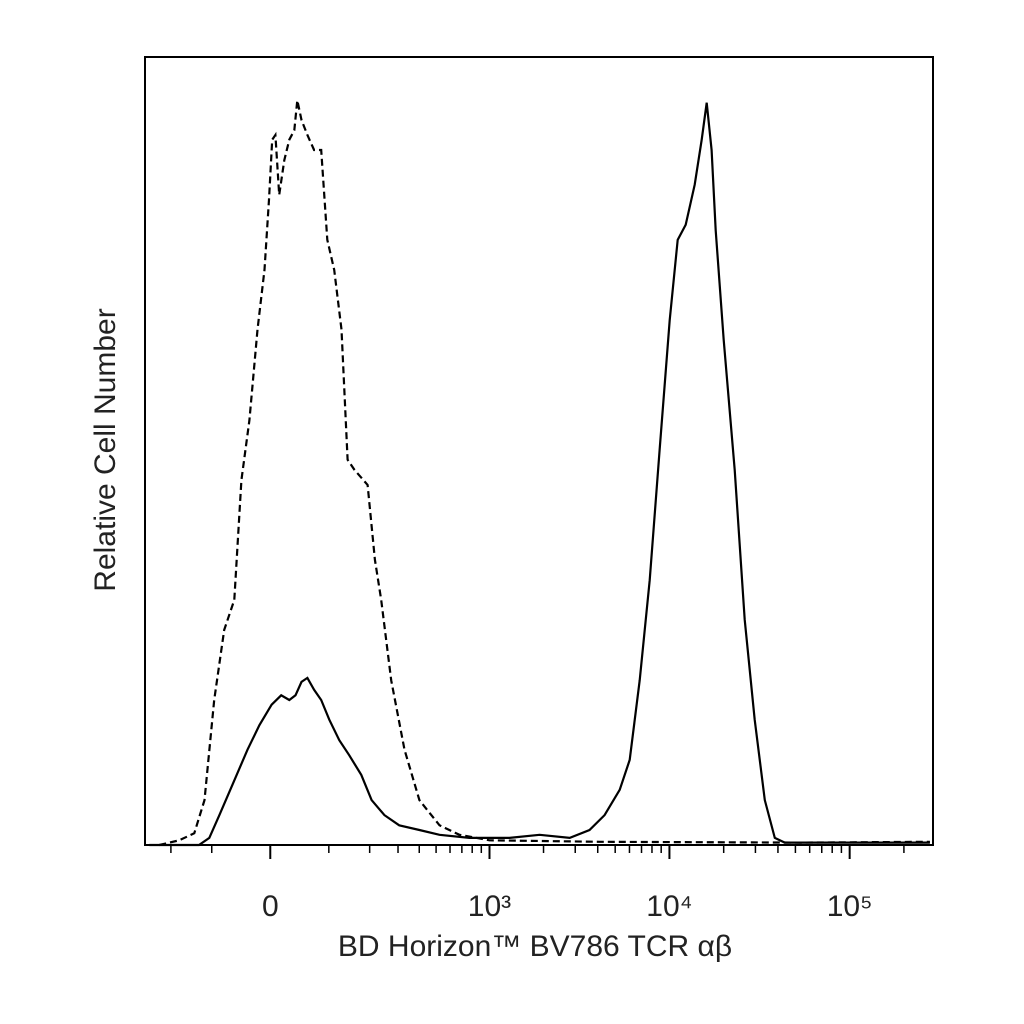  Describe the element at coordinates (489, 906) in the screenshot. I see `x-tick-label: 10³` at that location.